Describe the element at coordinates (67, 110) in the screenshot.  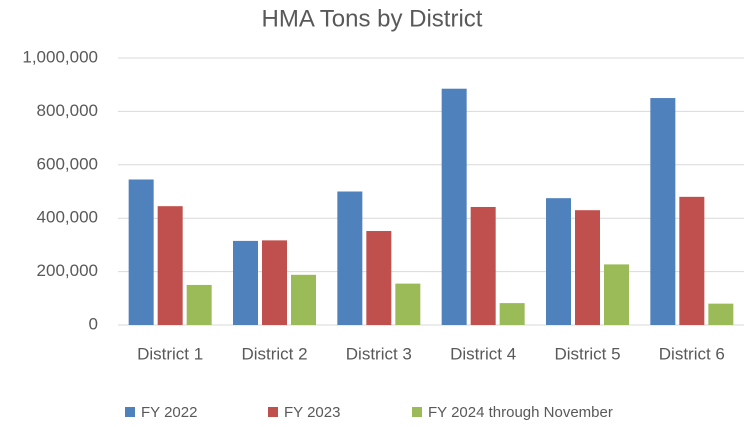
I see `y-tick-label: 800,000` at that location.